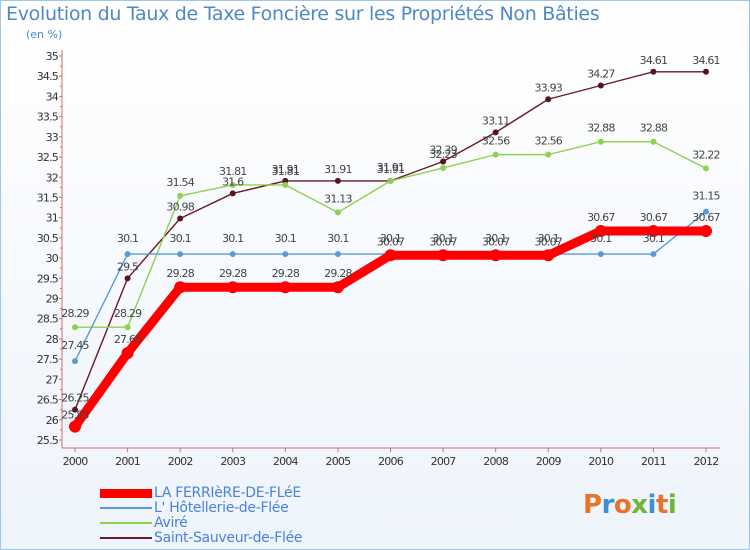 This screenshot has width=750, height=550. What do you see at coordinates (127, 461) in the screenshot?
I see `x-tick-label: 2001` at bounding box center [127, 461].